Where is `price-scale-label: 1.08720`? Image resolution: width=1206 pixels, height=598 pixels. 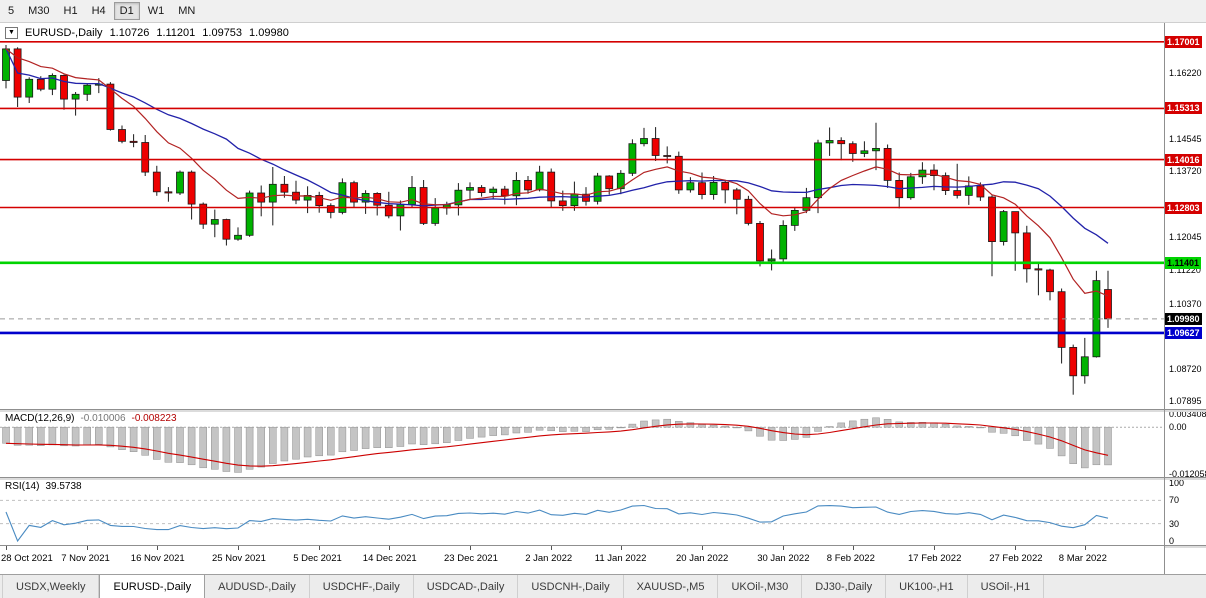
price-scale-label: 1.08720 is located at coordinates (1185, 368).